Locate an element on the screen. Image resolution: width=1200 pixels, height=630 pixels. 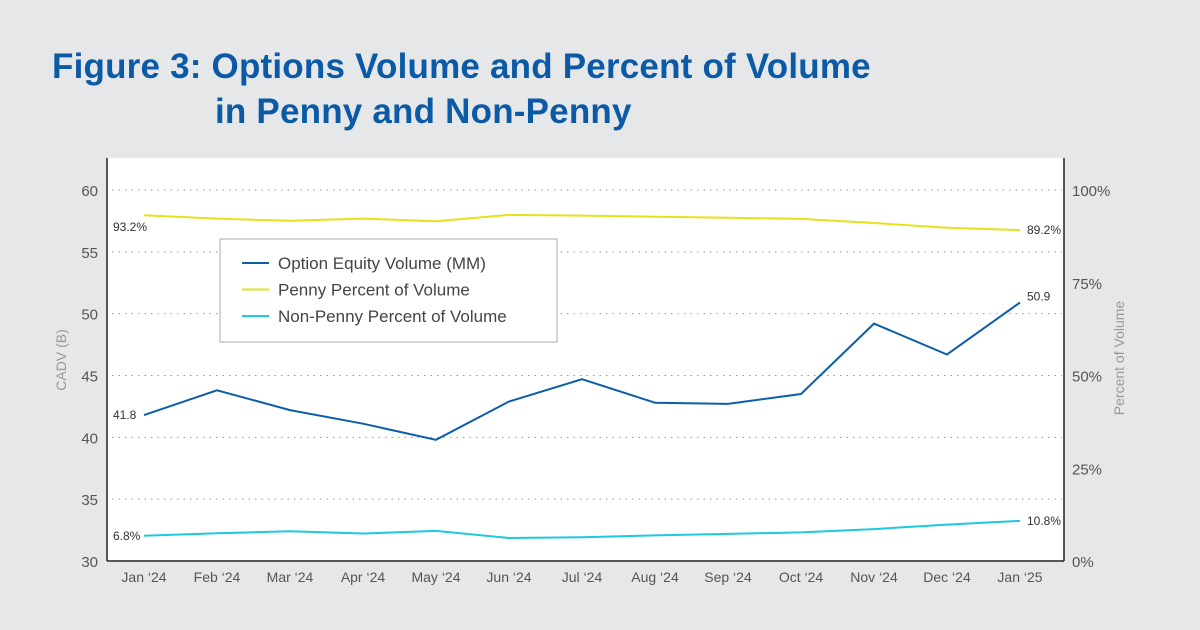
right-axis-ticks: 0% 25% 50% 75% 100% is located at coordinates (1091, 377).